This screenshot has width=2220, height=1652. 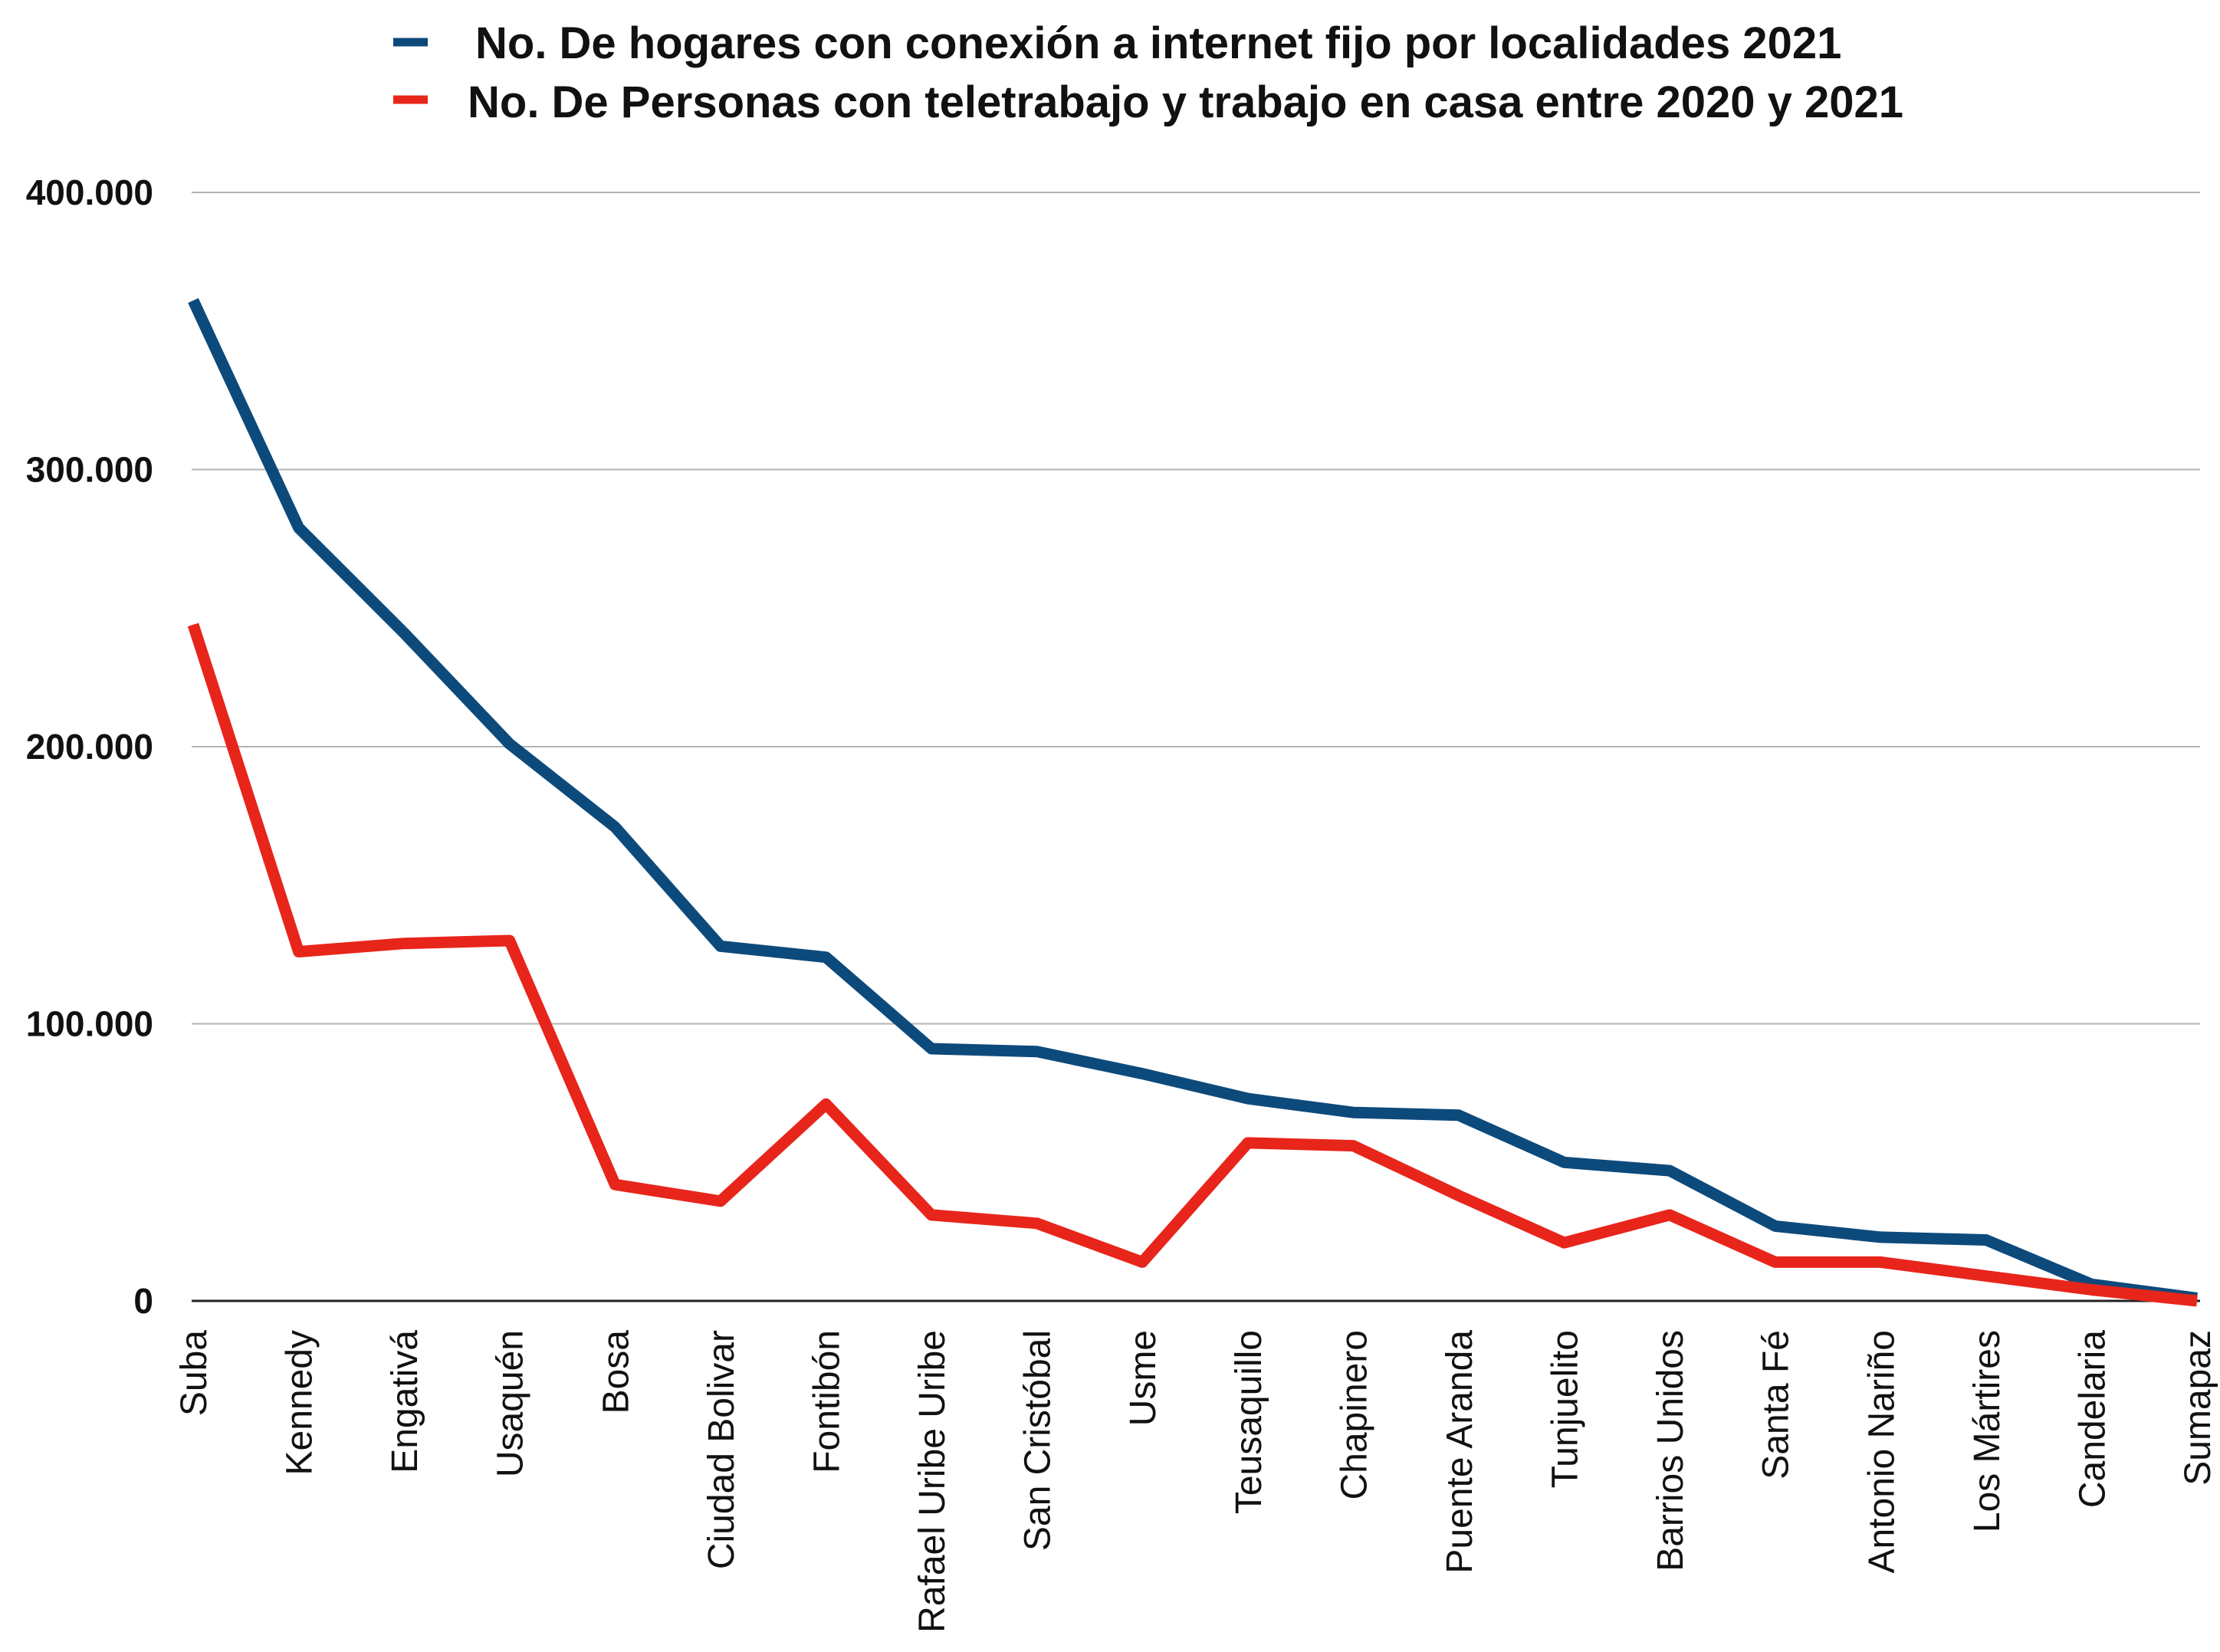 What do you see at coordinates (1670, 1451) in the screenshot?
I see `x-tick-label: Barrios Unidos` at bounding box center [1670, 1451].